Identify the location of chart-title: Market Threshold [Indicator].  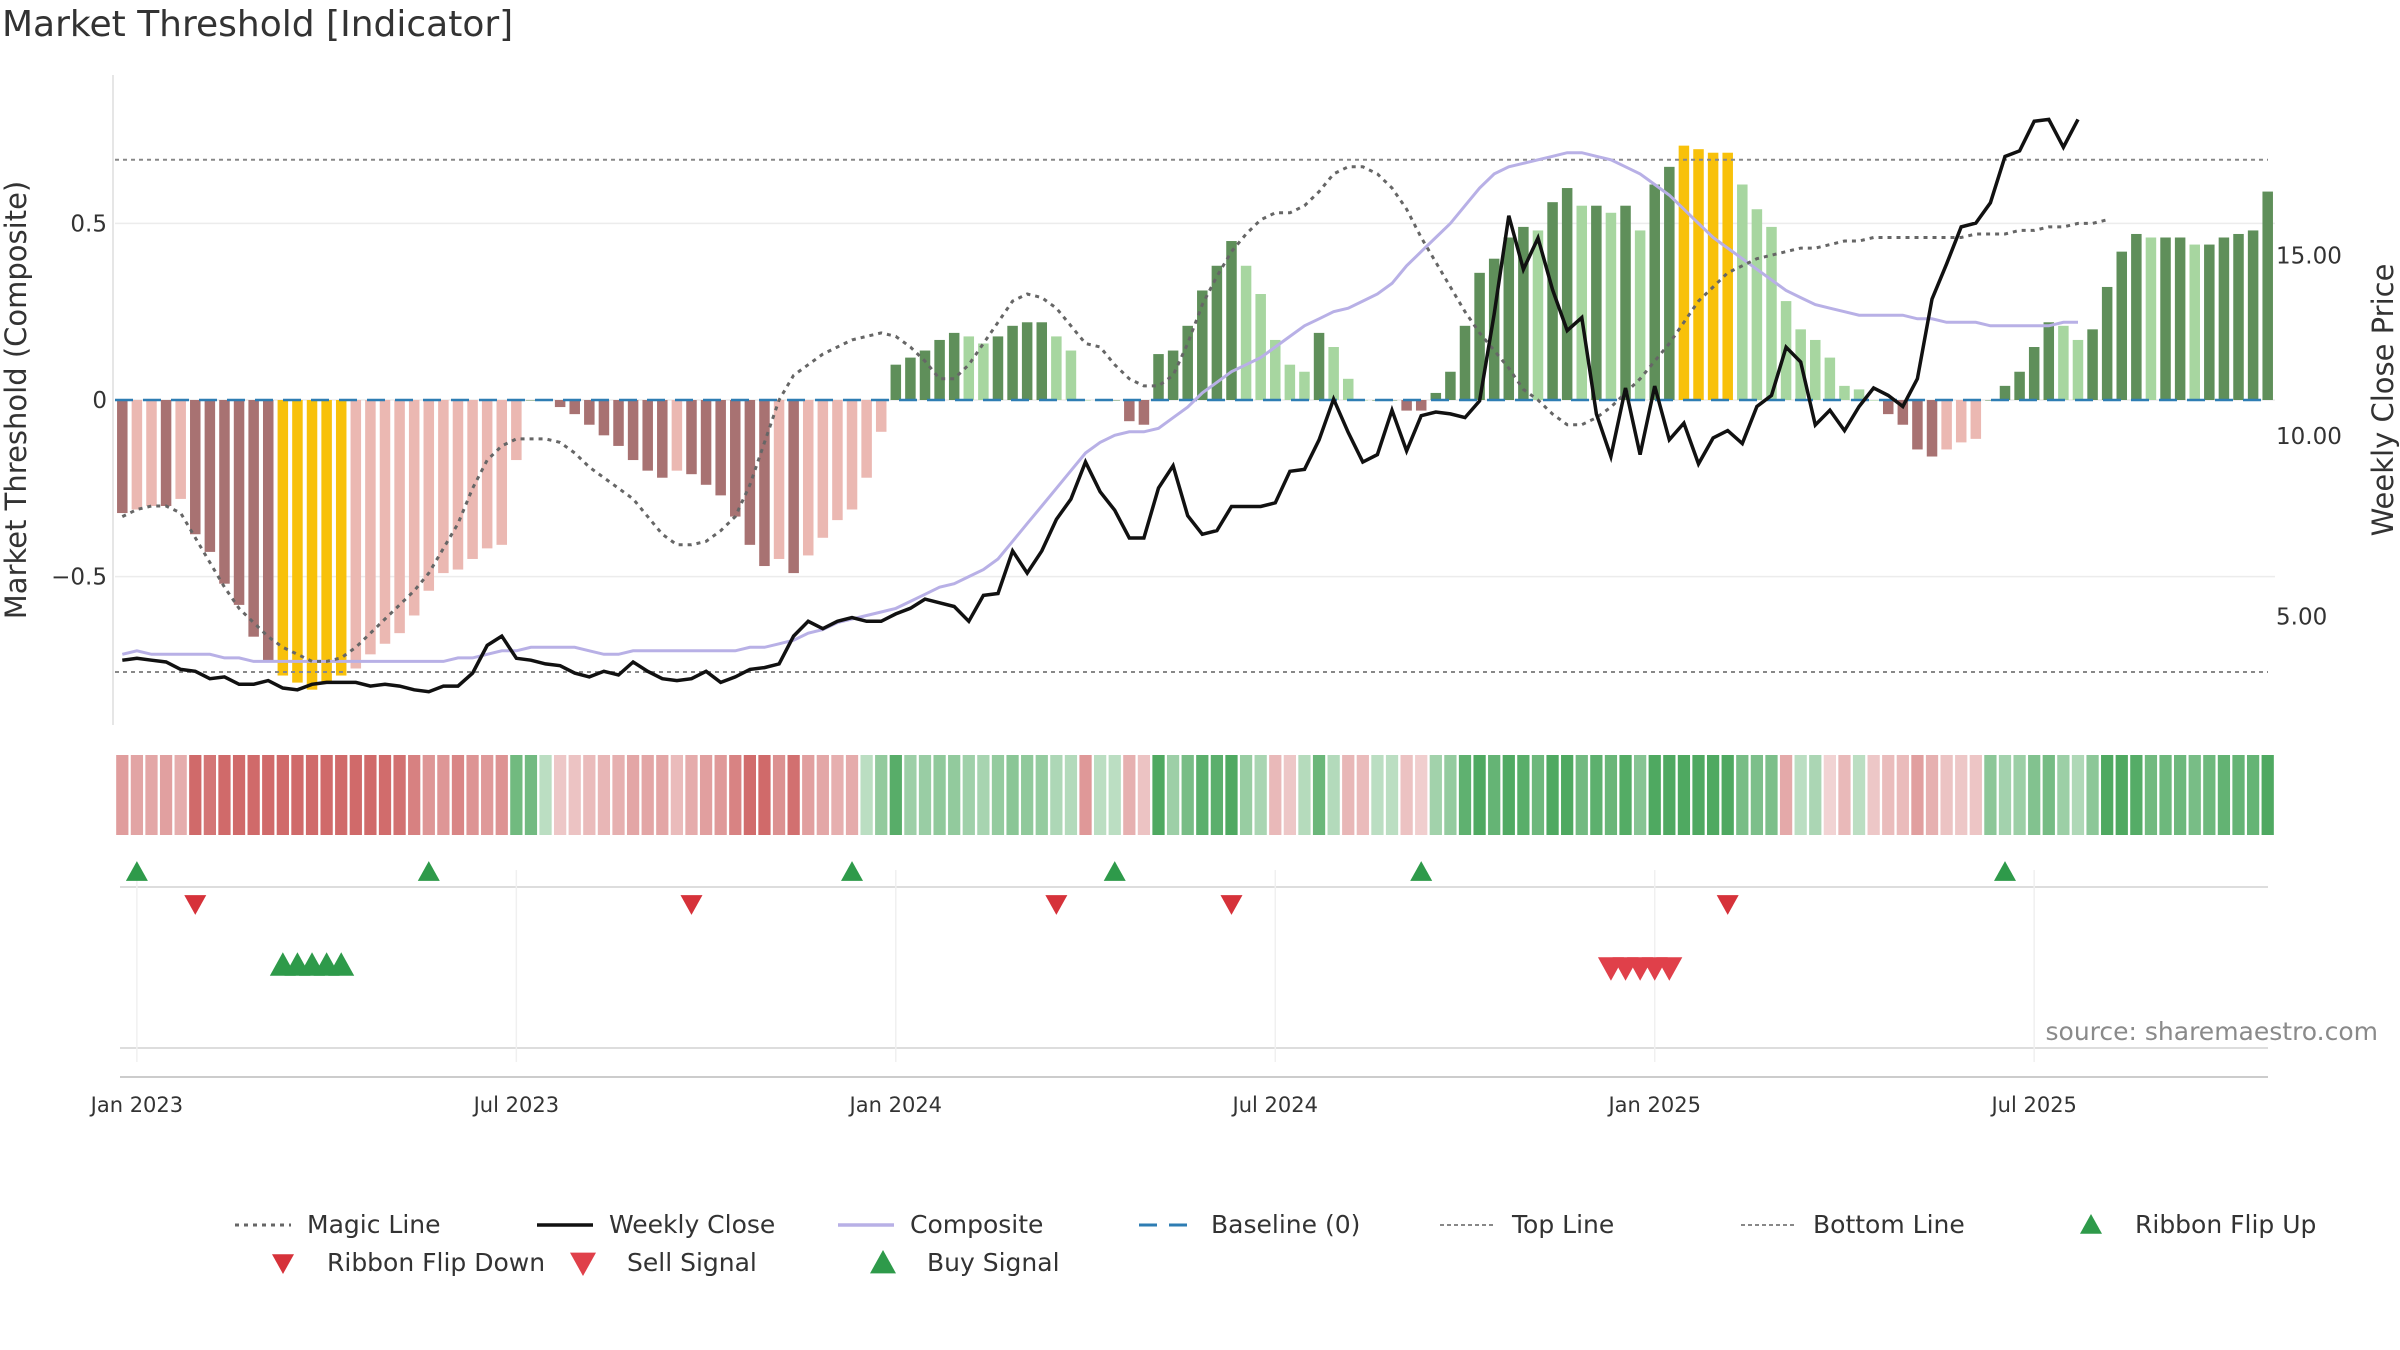
(258, 24).